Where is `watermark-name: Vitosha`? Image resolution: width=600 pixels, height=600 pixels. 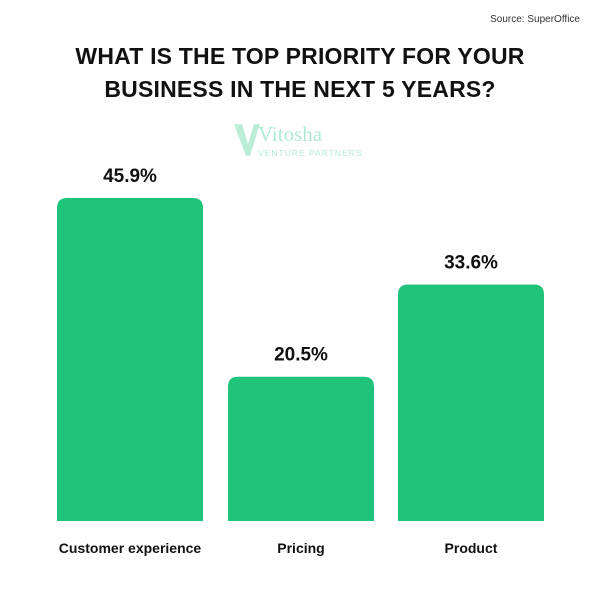 watermark-name: Vitosha is located at coordinates (290, 134).